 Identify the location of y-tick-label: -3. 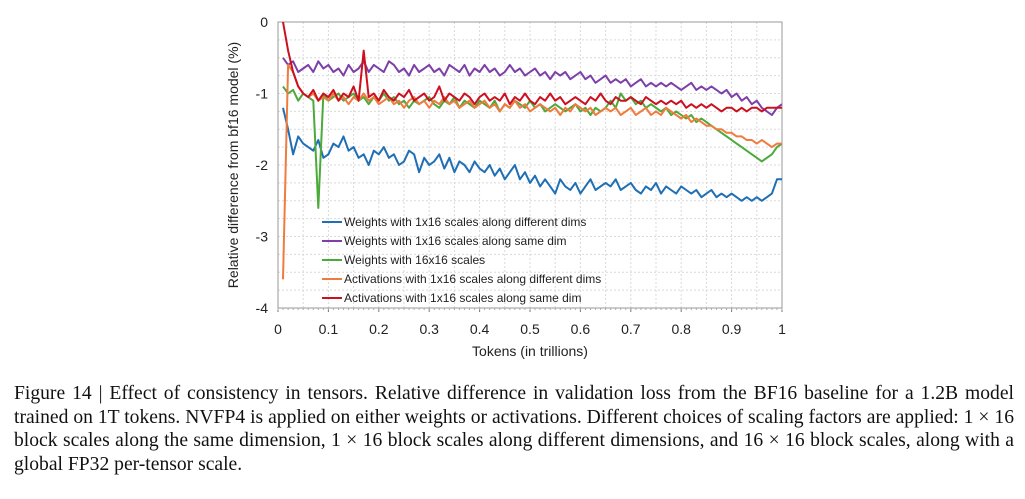
(262, 237).